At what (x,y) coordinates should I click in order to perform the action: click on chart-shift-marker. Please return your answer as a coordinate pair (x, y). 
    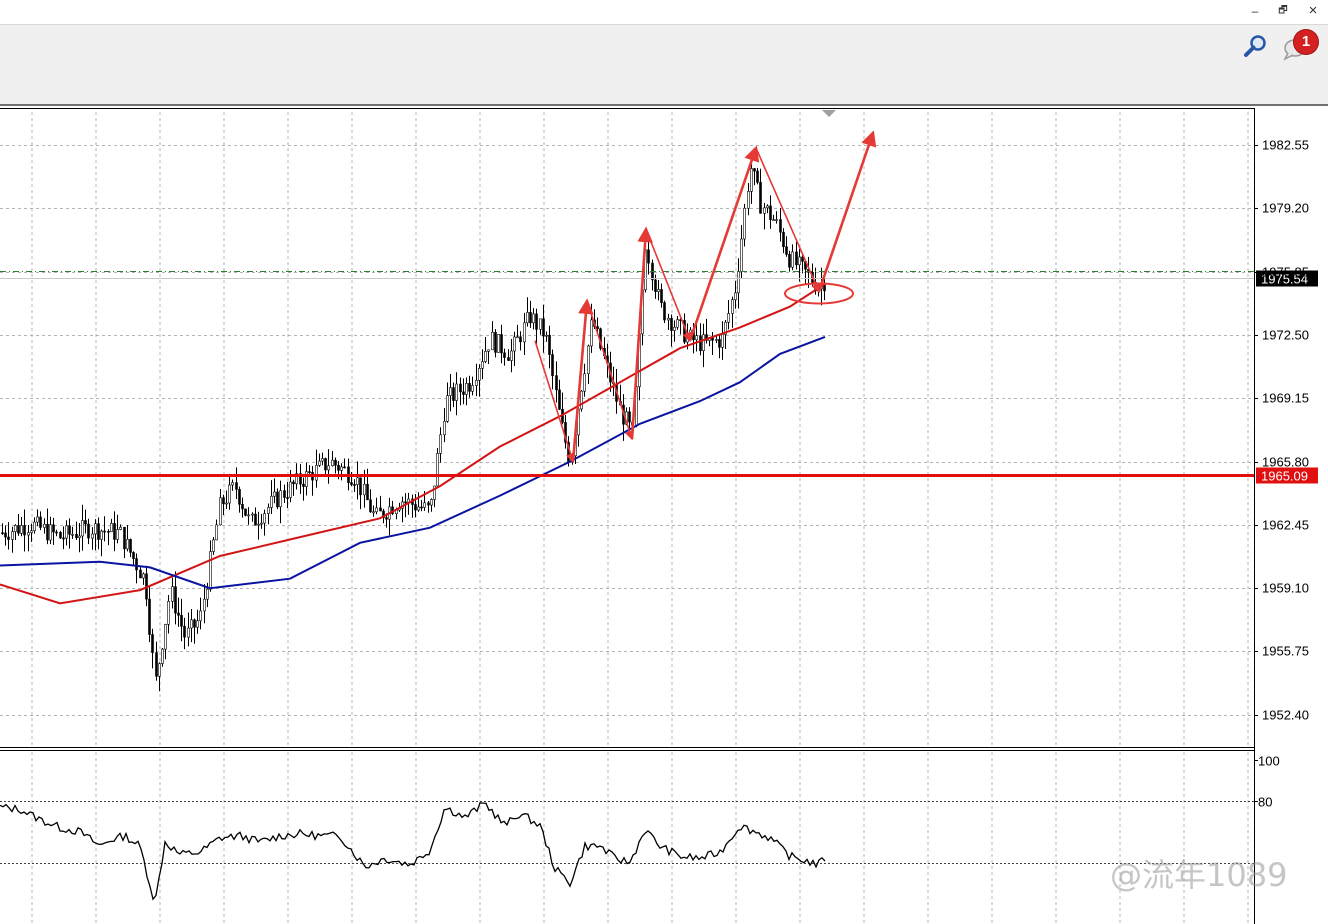
    Looking at the image, I should click on (829, 113).